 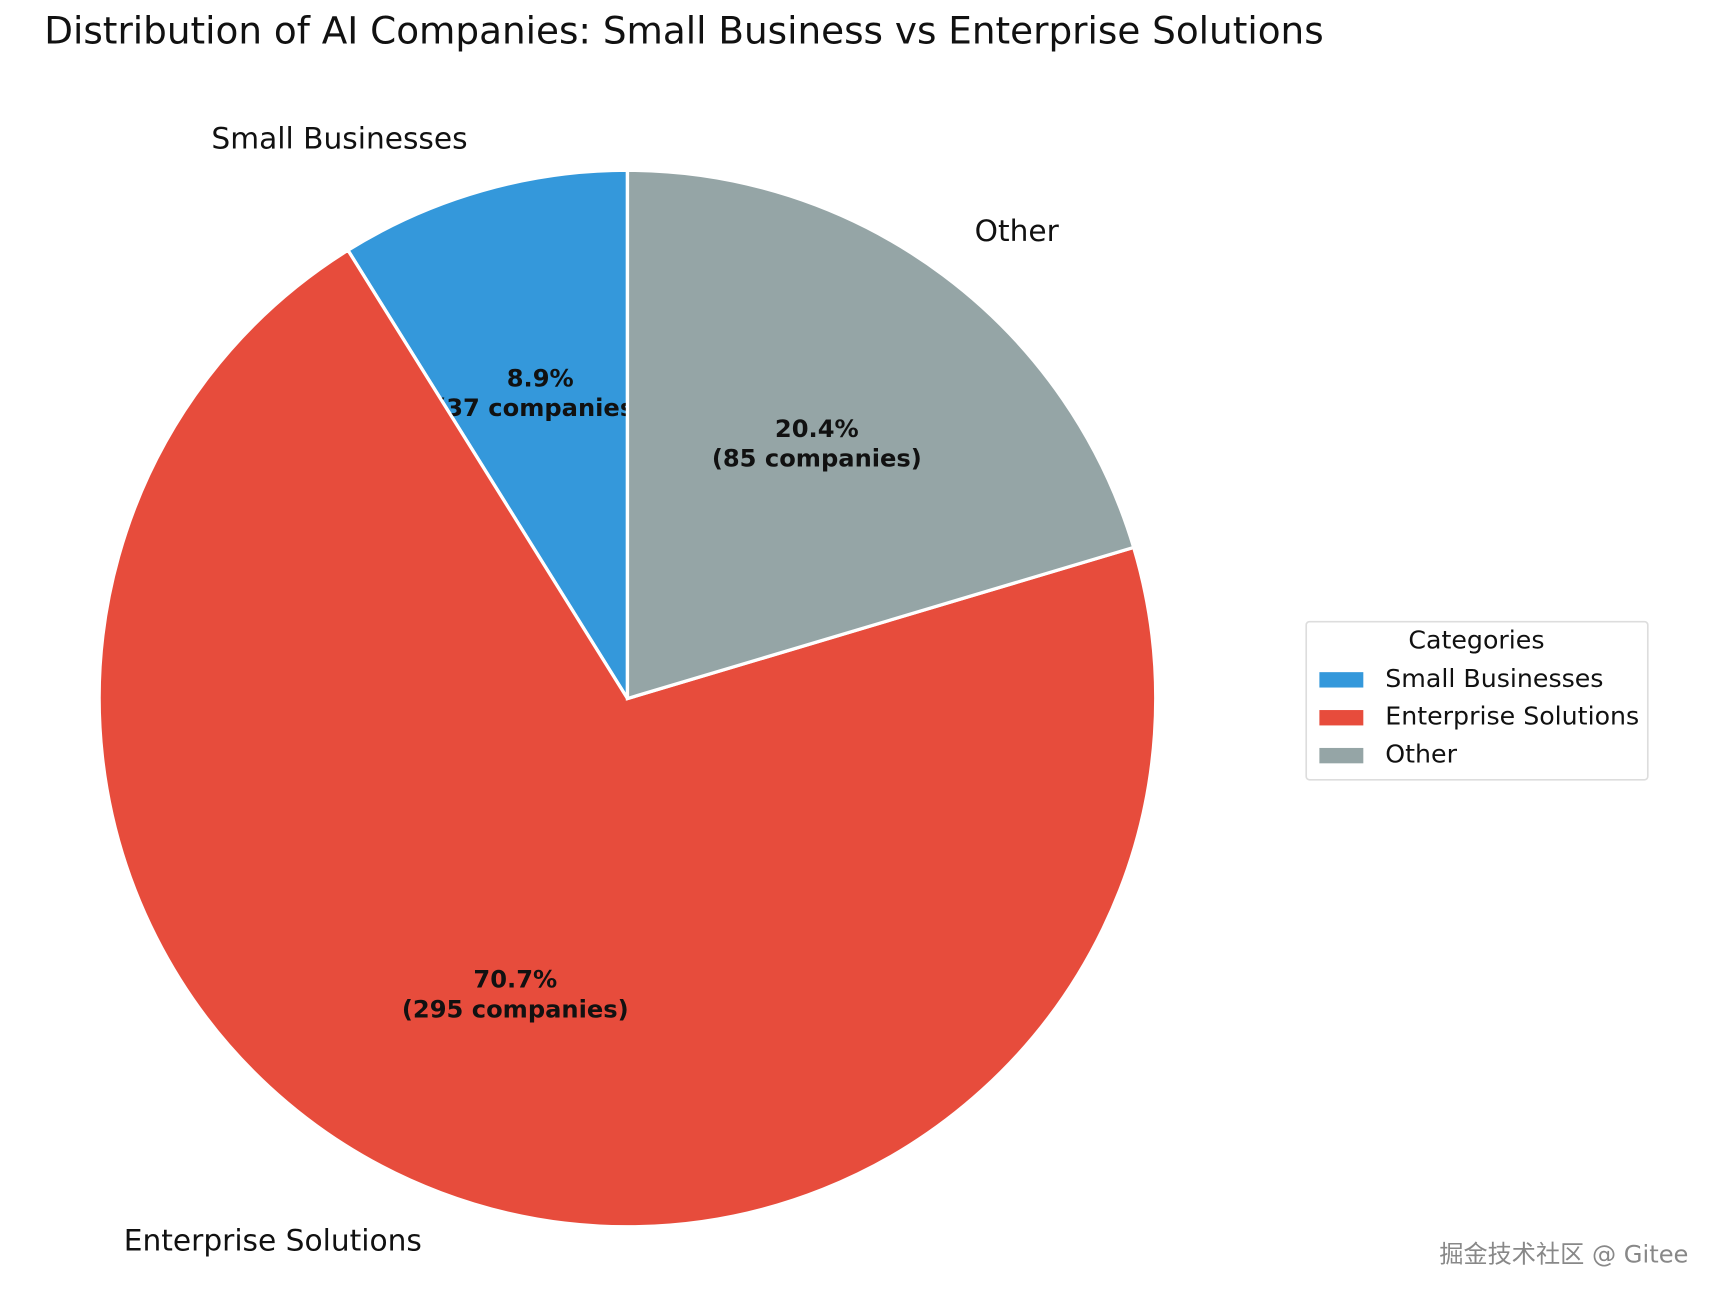 What do you see at coordinates (515, 1009) in the screenshot?
I see `value-label: (295 companies)` at bounding box center [515, 1009].